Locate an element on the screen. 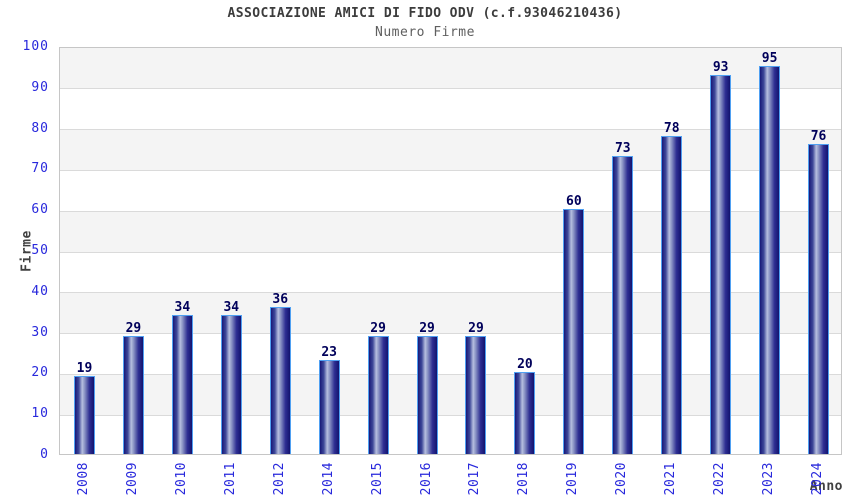  x-axis-label: Anno is located at coordinates (826, 486).